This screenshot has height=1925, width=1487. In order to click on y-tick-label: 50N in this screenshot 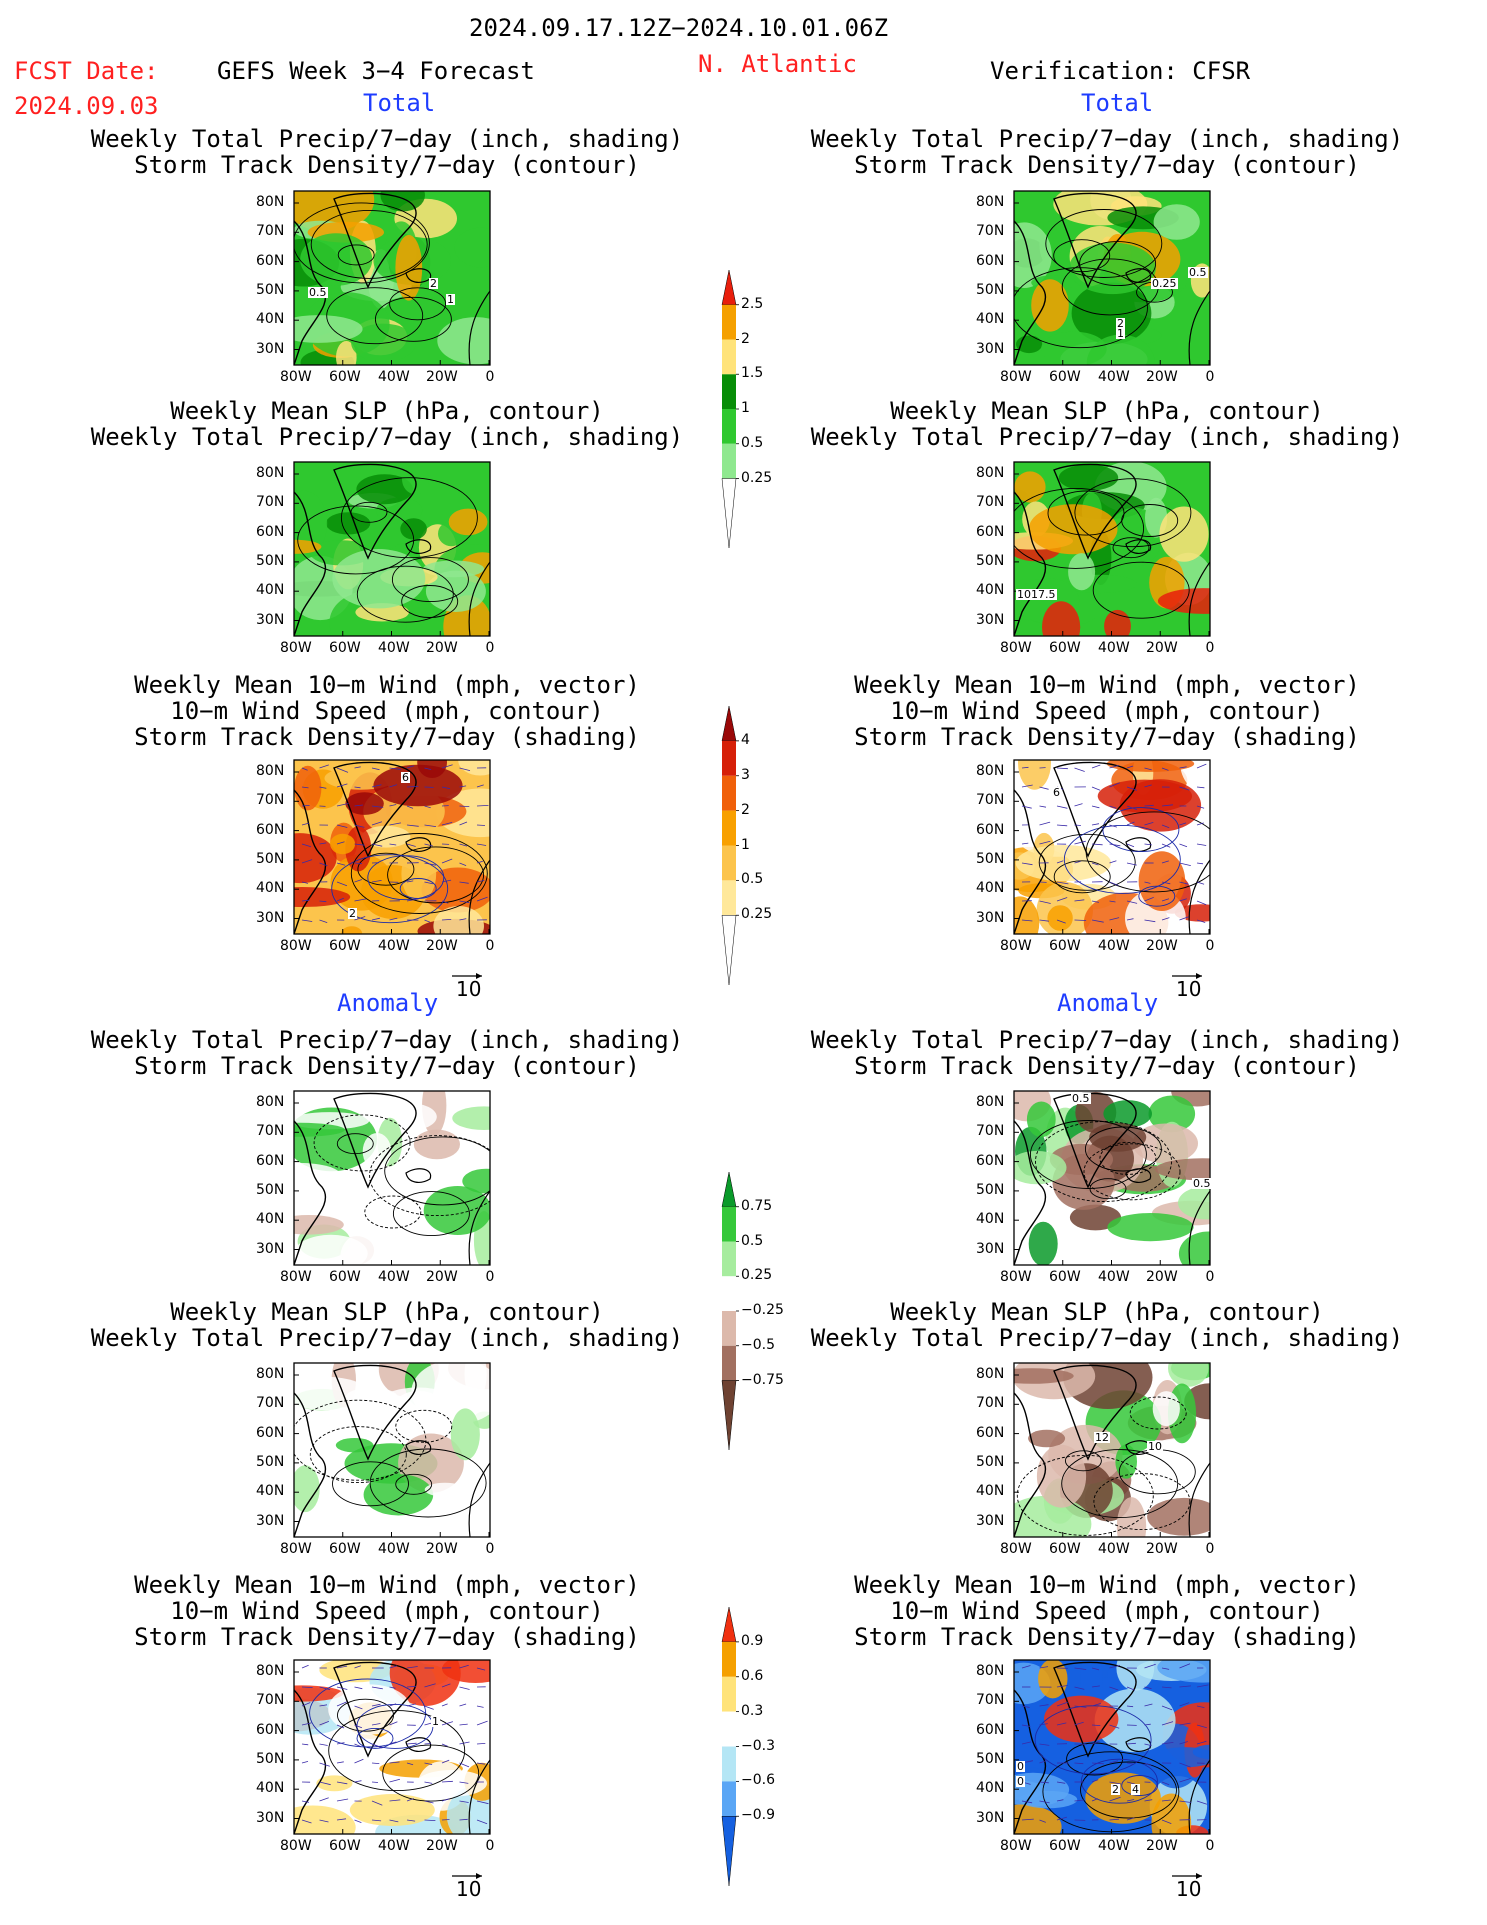, I will do `click(270, 561)`.